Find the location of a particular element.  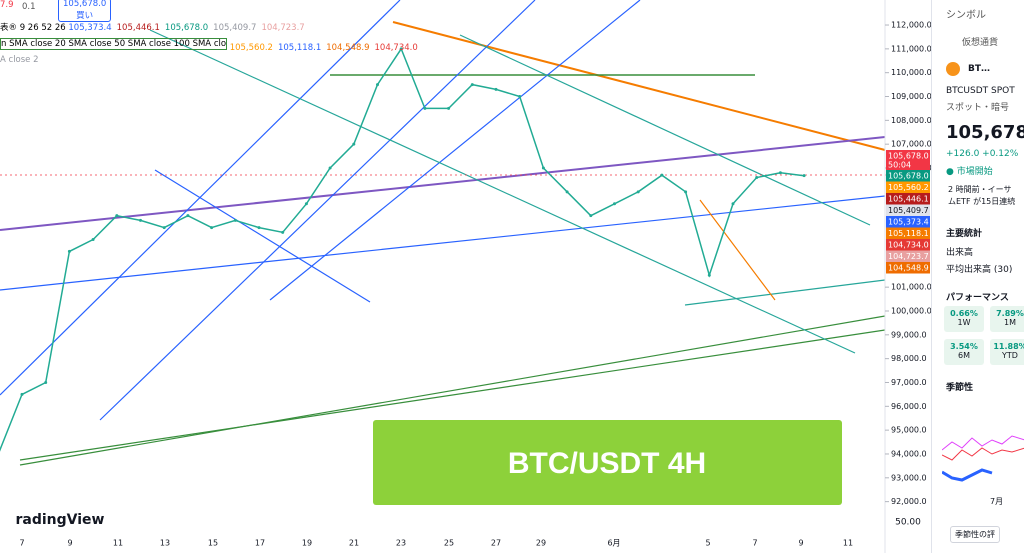

price-badge-label: 105,409.7 is located at coordinates (908, 210).